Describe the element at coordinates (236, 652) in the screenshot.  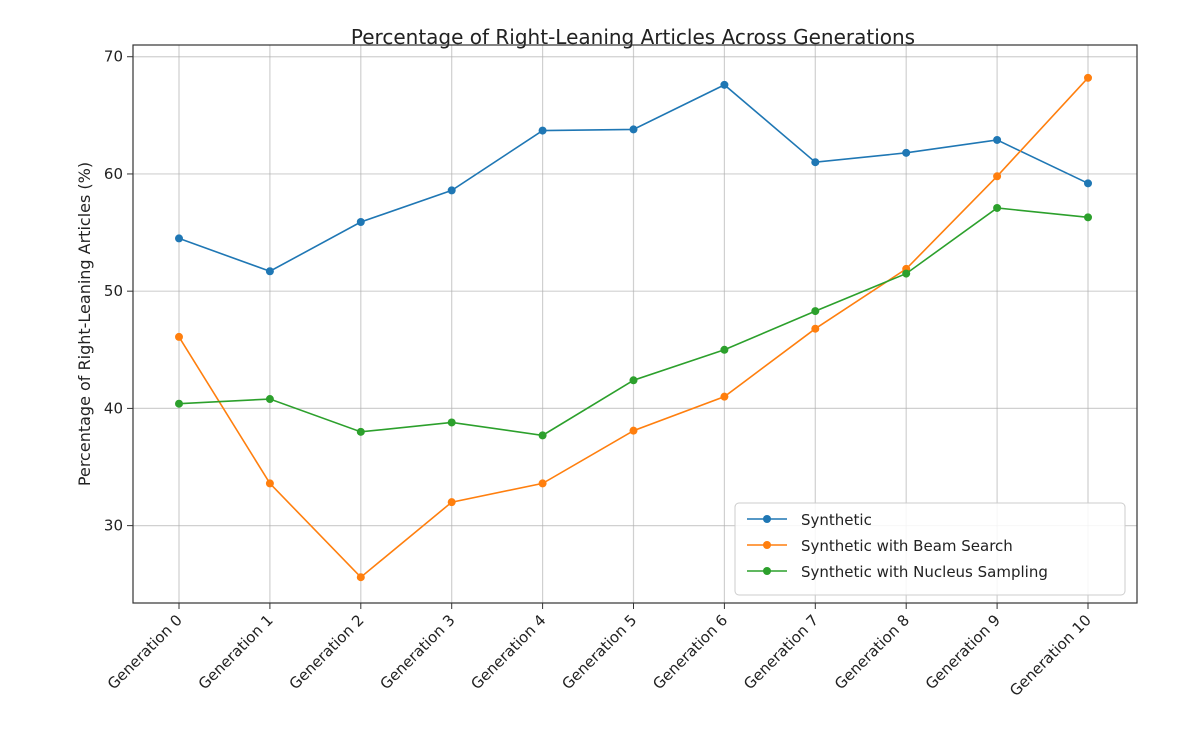
I see `x-tick-label: Generation 1` at that location.